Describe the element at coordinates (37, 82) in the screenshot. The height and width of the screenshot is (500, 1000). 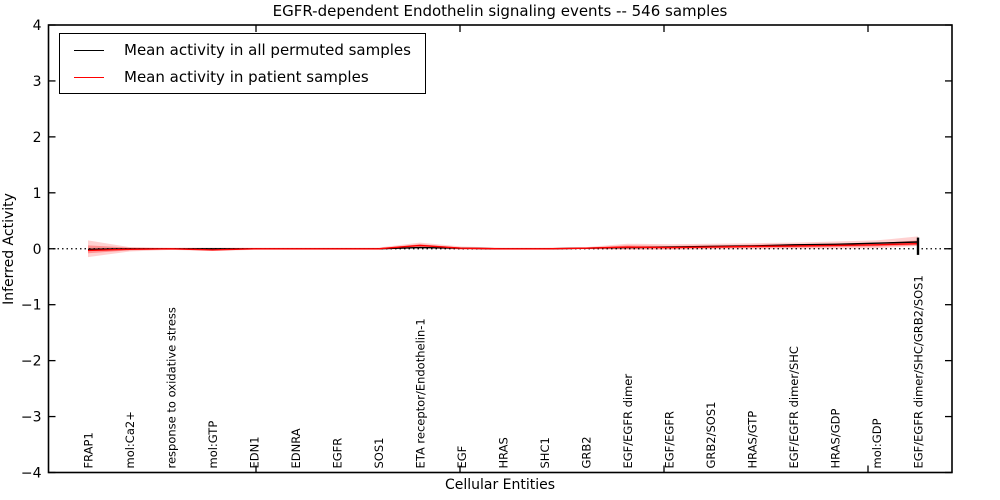
I see `y-tick-label: 3` at that location.